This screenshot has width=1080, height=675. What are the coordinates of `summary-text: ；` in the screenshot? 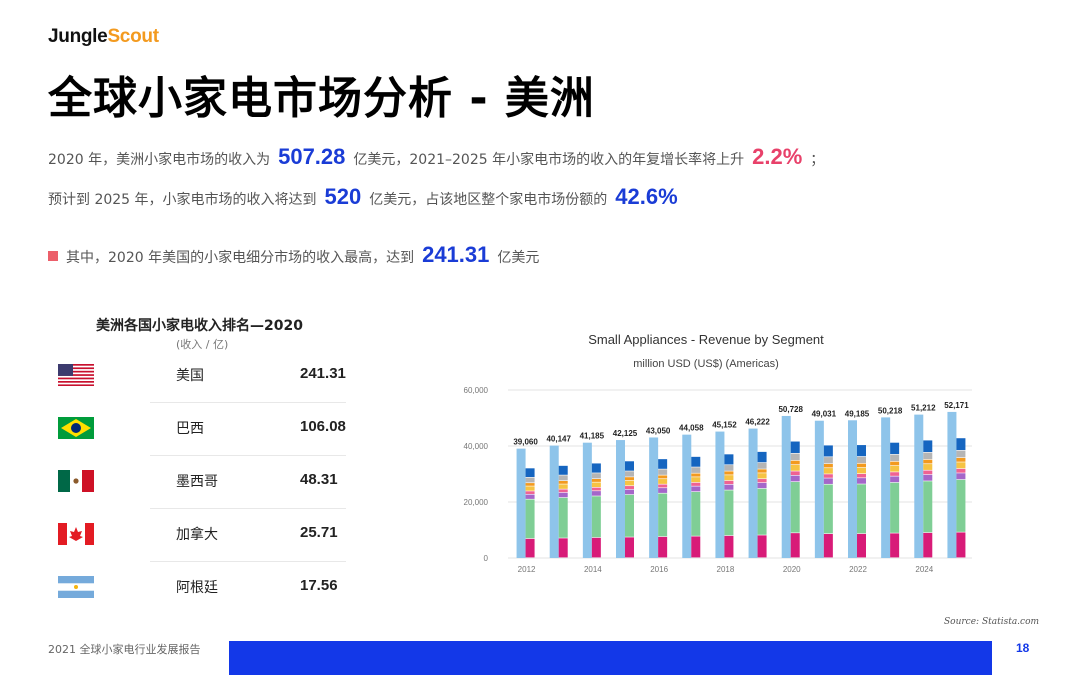 It's located at (817, 160).